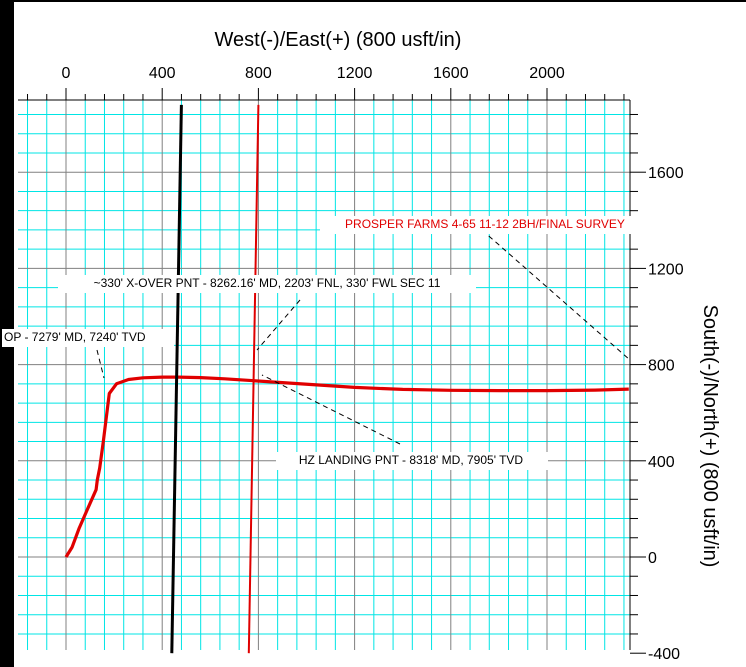 This screenshot has width=746, height=667. Describe the element at coordinates (652, 558) in the screenshot. I see `y-tick-label: 0` at that location.